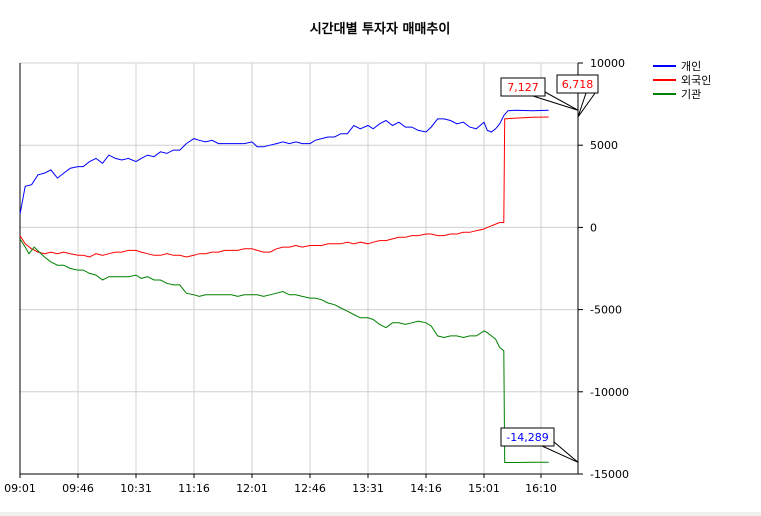 The image size is (761, 516). Describe the element at coordinates (691, 66) in the screenshot. I see `legend-label: 개인` at that location.